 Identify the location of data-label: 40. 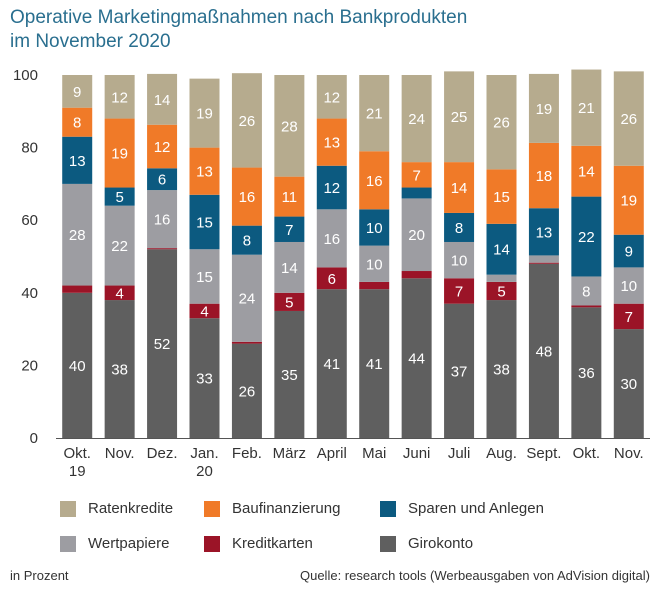
(77, 366).